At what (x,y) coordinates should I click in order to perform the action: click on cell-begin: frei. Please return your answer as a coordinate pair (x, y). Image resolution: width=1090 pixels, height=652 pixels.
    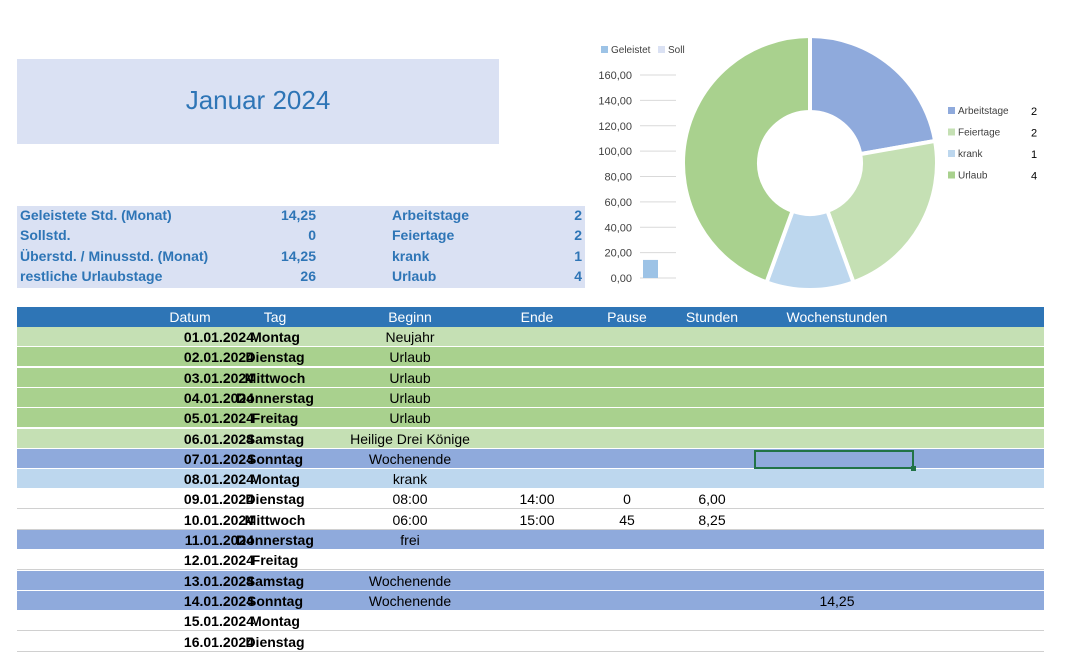
    Looking at the image, I should click on (410, 540).